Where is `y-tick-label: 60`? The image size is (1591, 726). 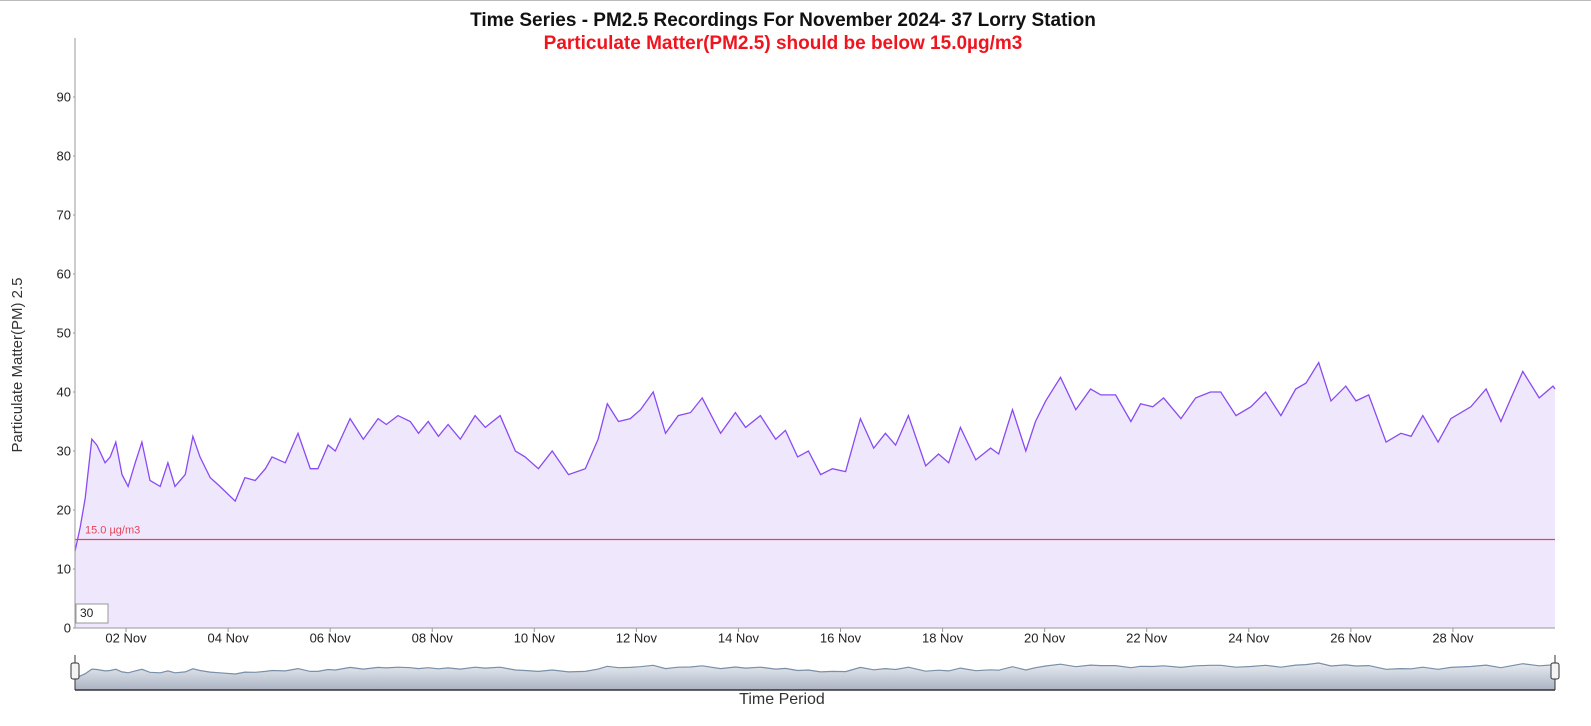 y-tick-label: 60 is located at coordinates (64, 273).